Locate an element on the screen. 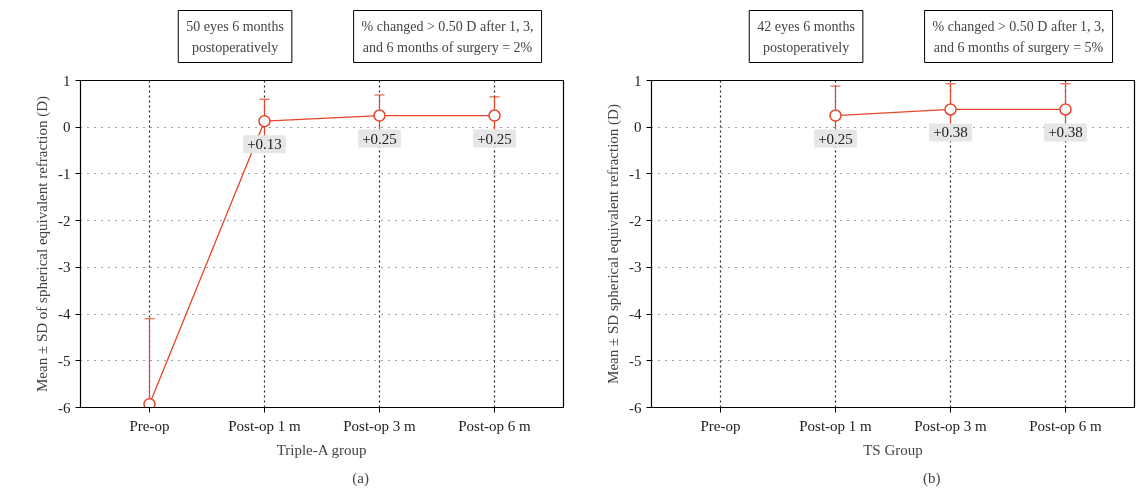 Image resolution: width=1143 pixels, height=494 pixels. data-label: +0.13 is located at coordinates (264, 144).